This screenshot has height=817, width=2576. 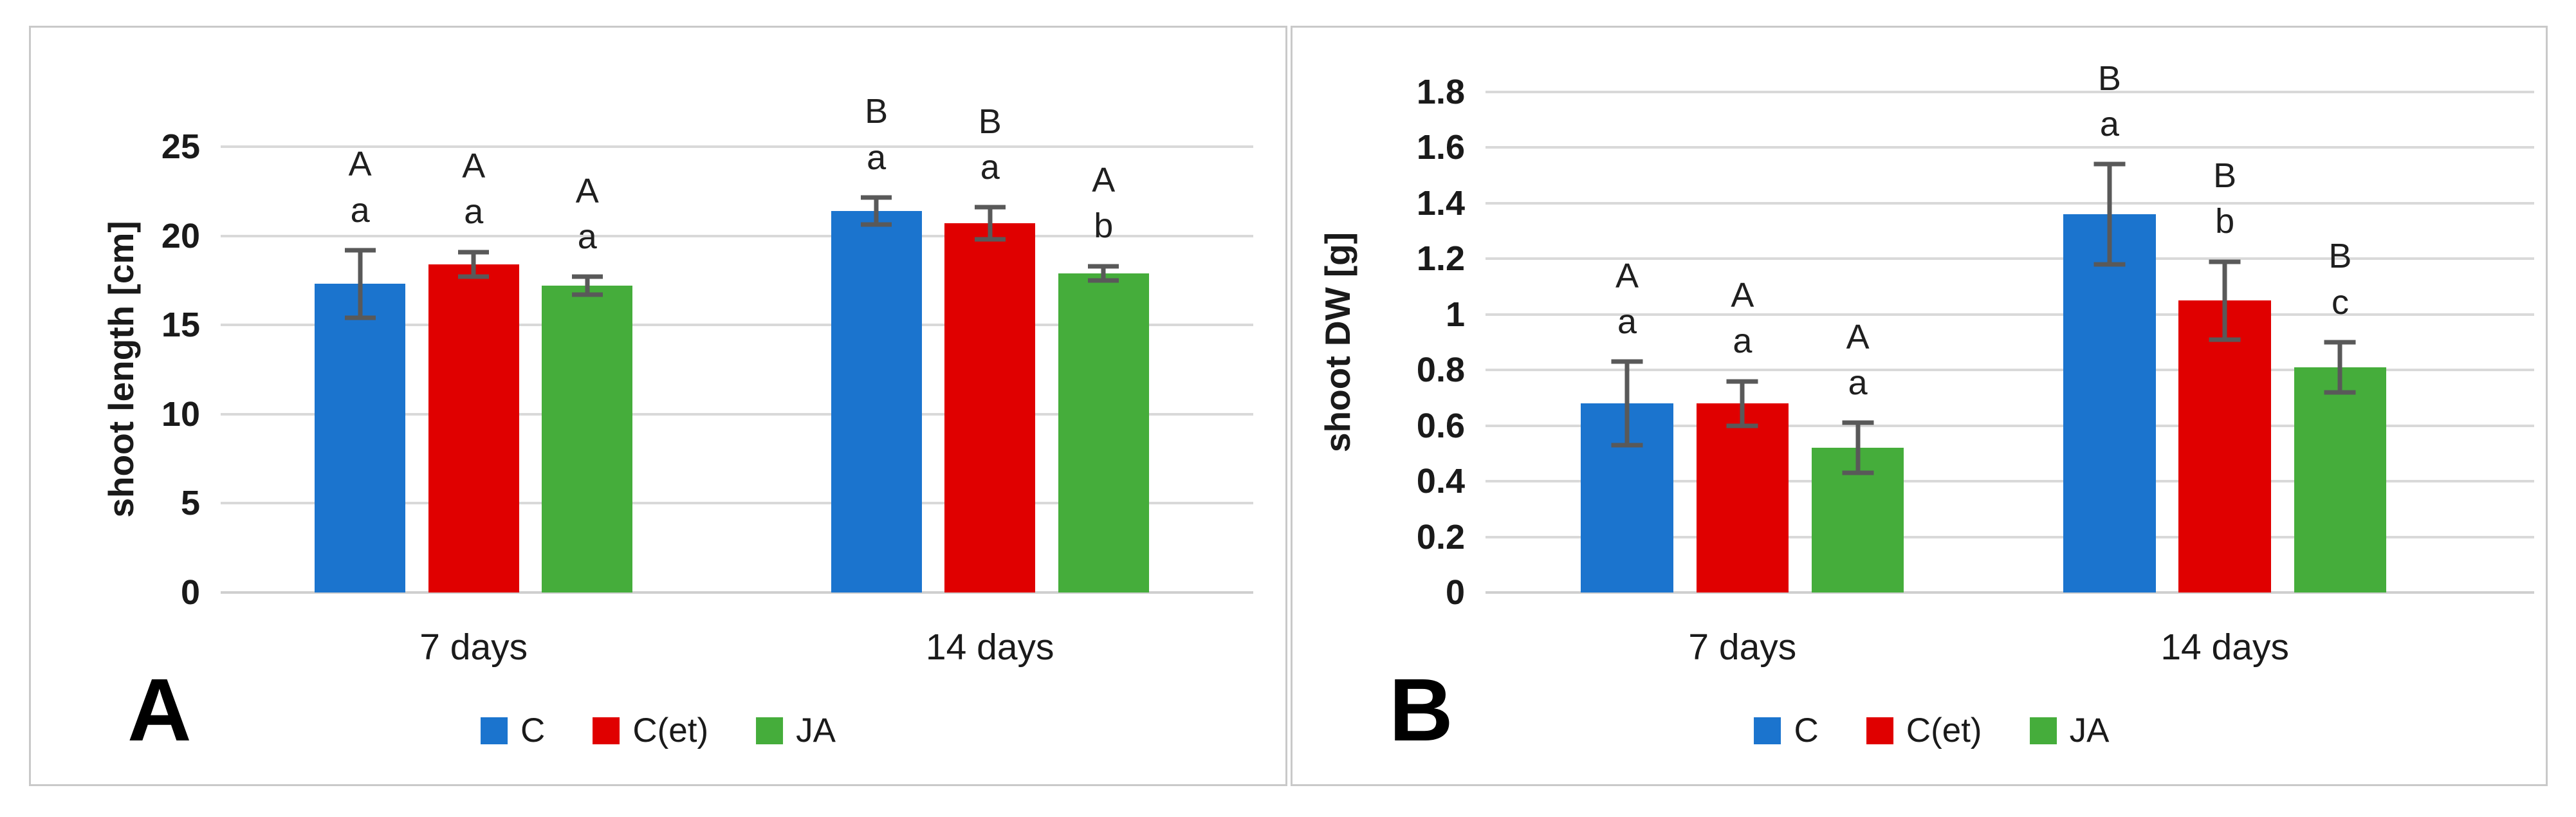 I want to click on bar-C(et)-14-days, so click(x=2224, y=446).